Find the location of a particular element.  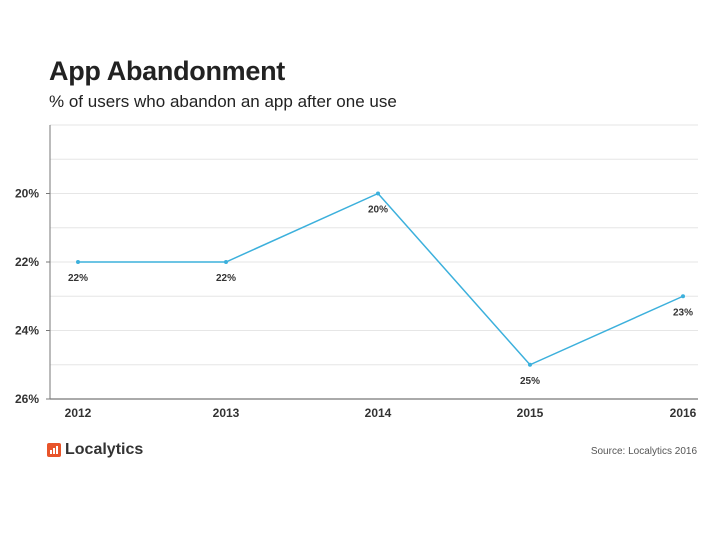

chart-title: App Abandonment is located at coordinates (167, 71).